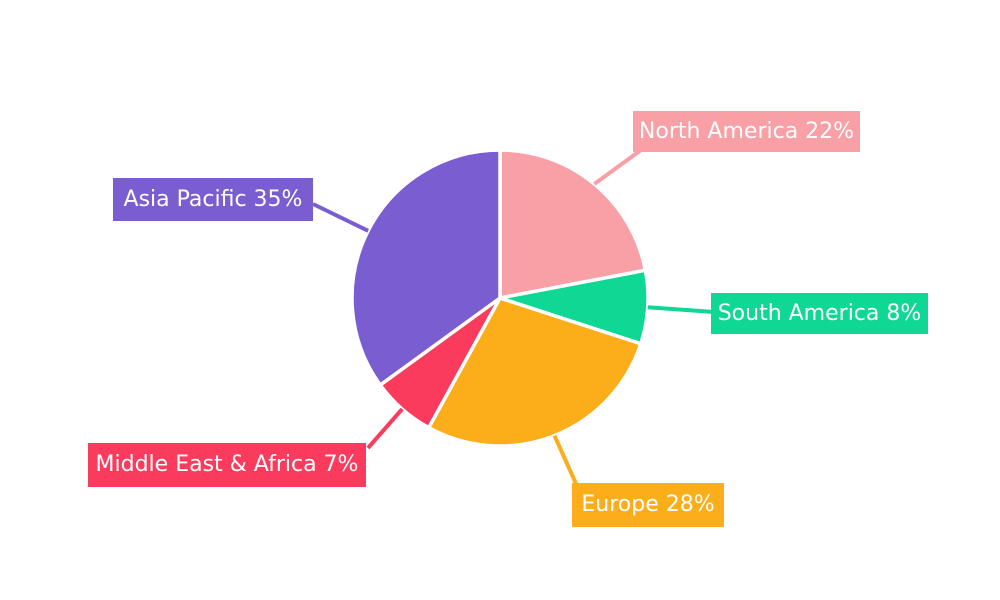 The width and height of the screenshot is (1000, 600). I want to click on leader-line-europe, so click(565, 460).